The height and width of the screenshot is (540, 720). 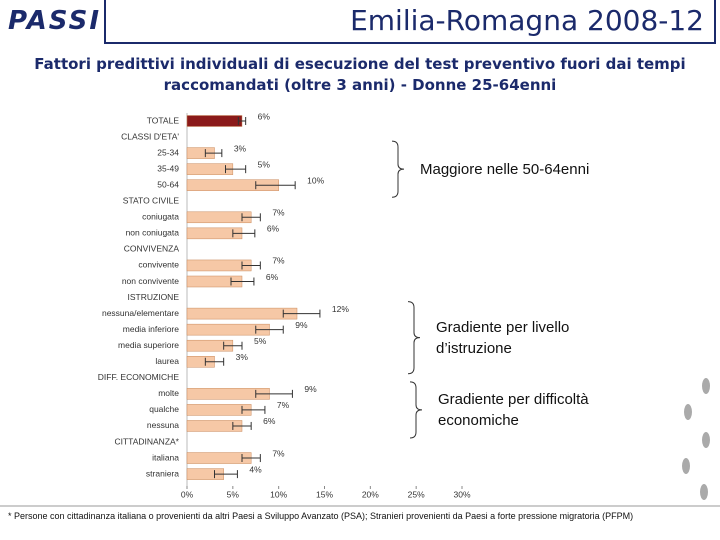 What do you see at coordinates (513, 409) in the screenshot?
I see `annotation: Gradiente per difficoltà economiche` at bounding box center [513, 409].